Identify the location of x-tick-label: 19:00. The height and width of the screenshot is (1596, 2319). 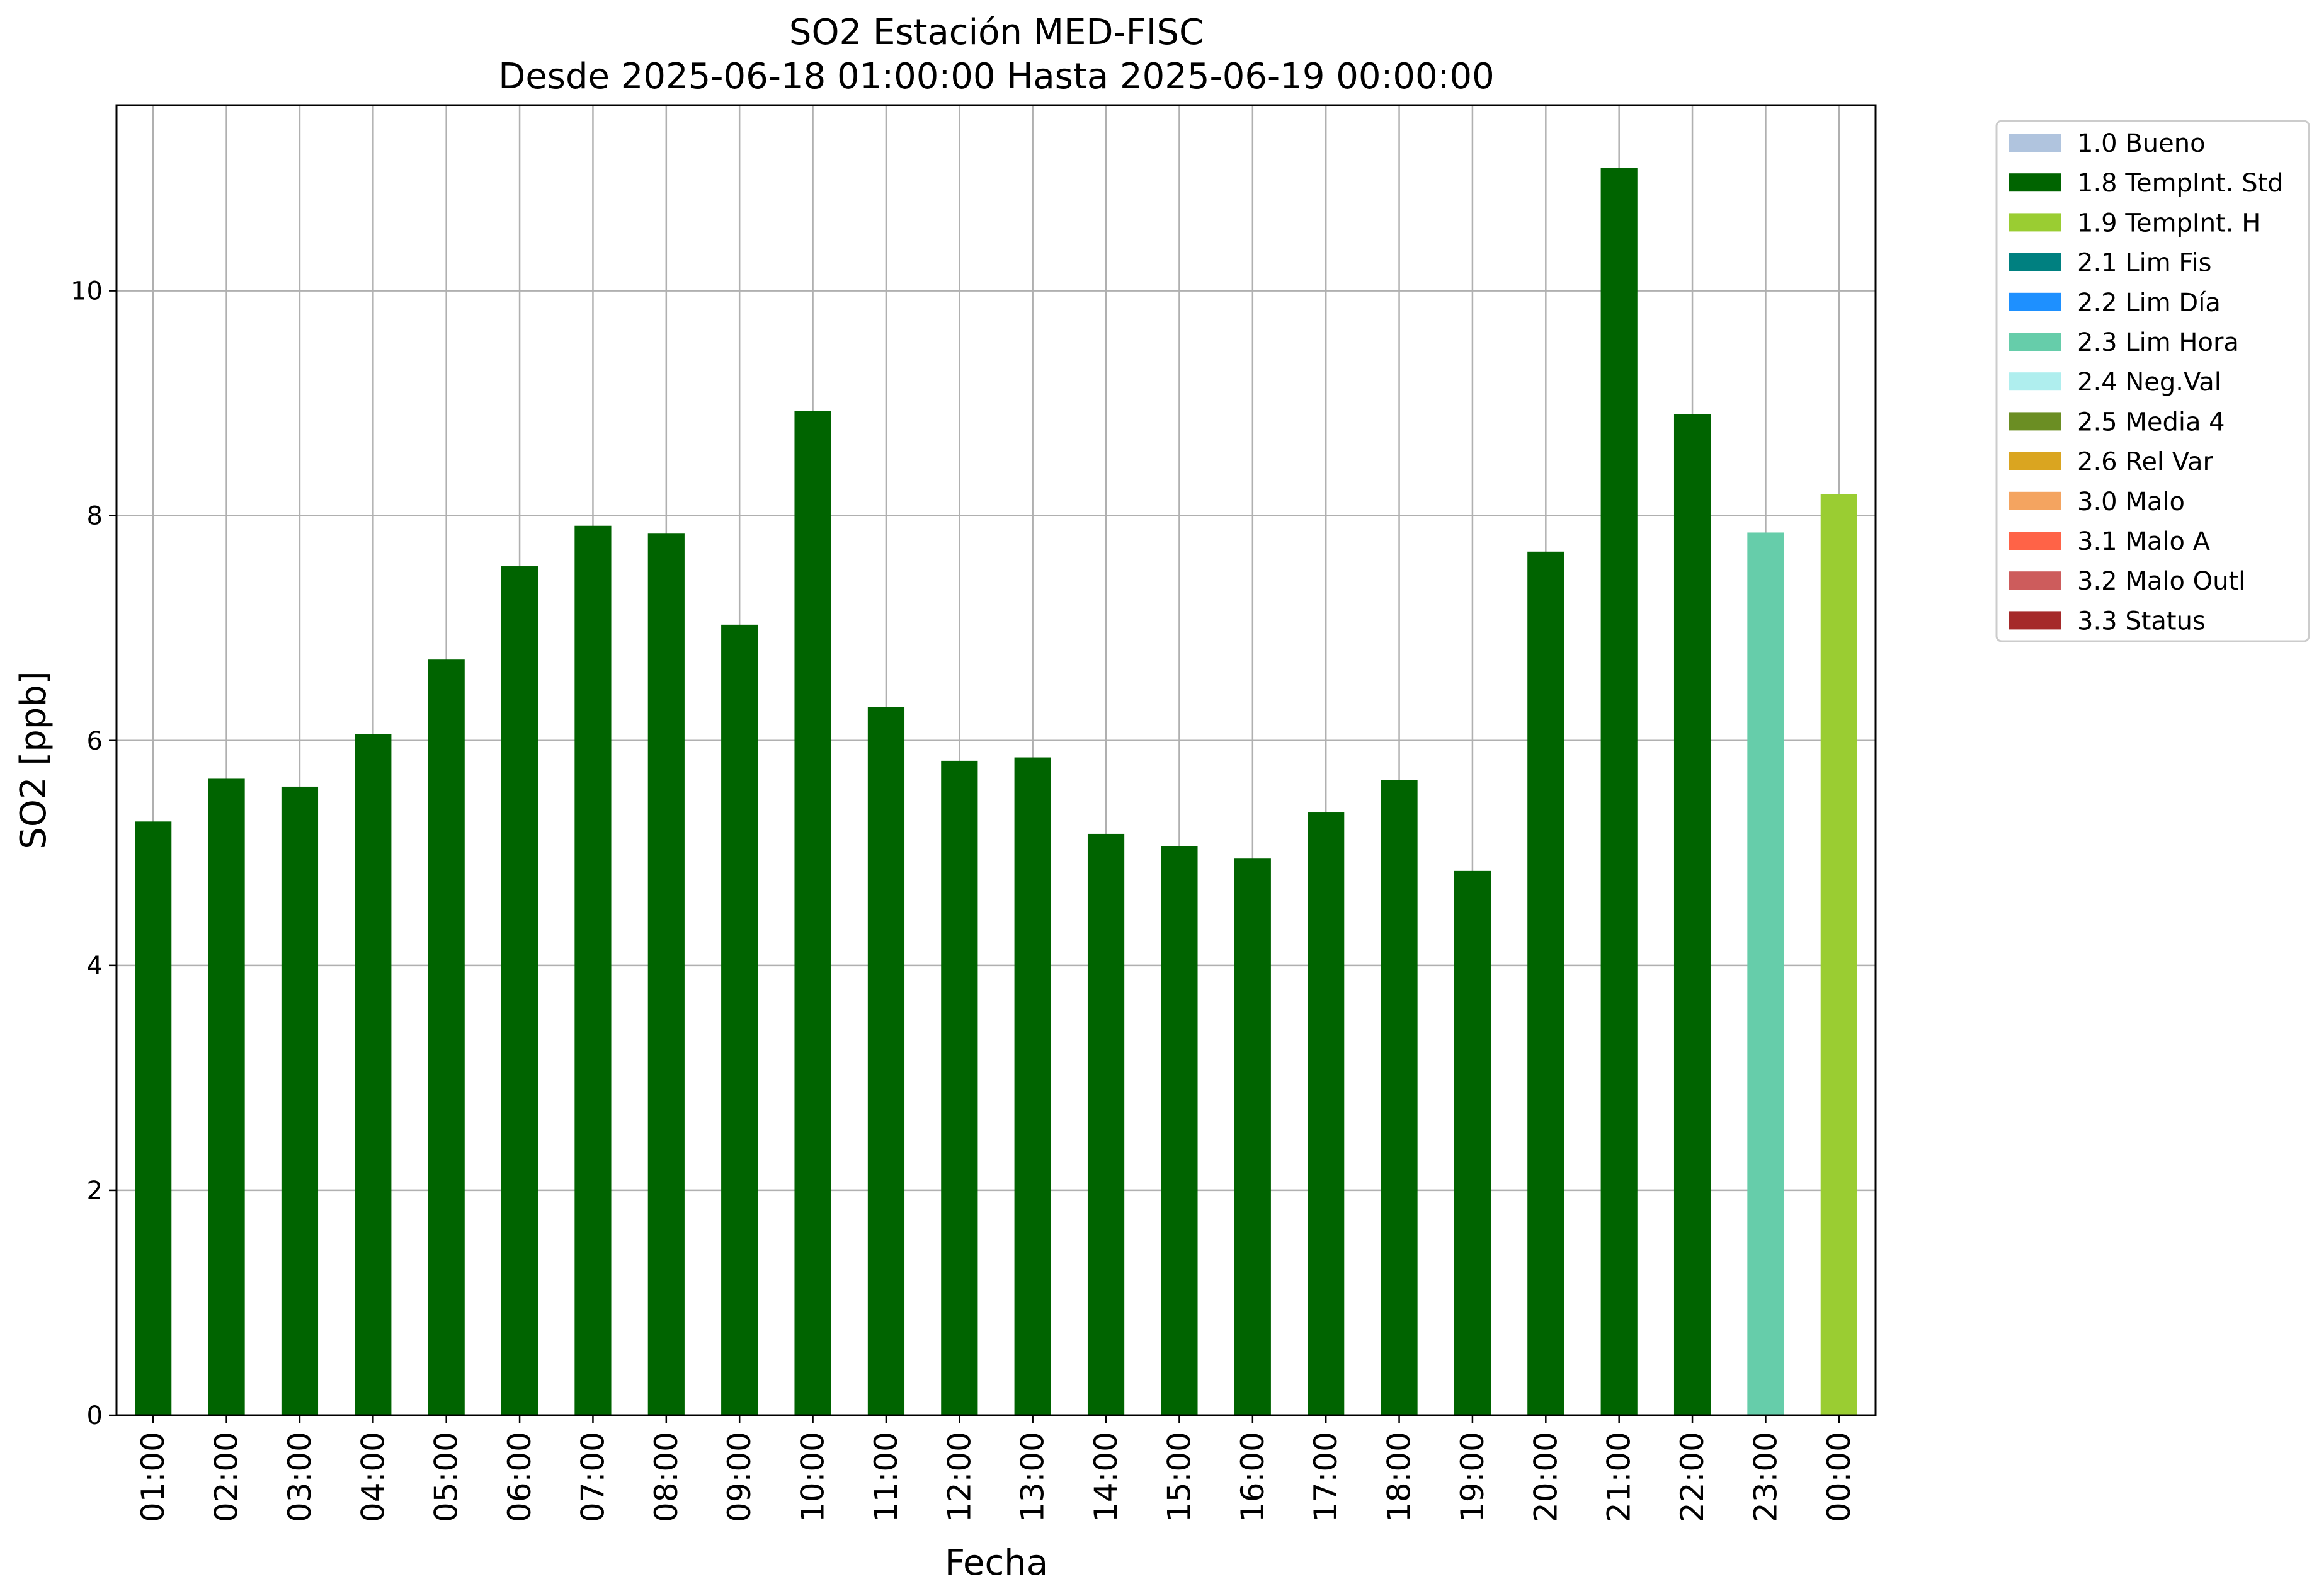
(1472, 1477).